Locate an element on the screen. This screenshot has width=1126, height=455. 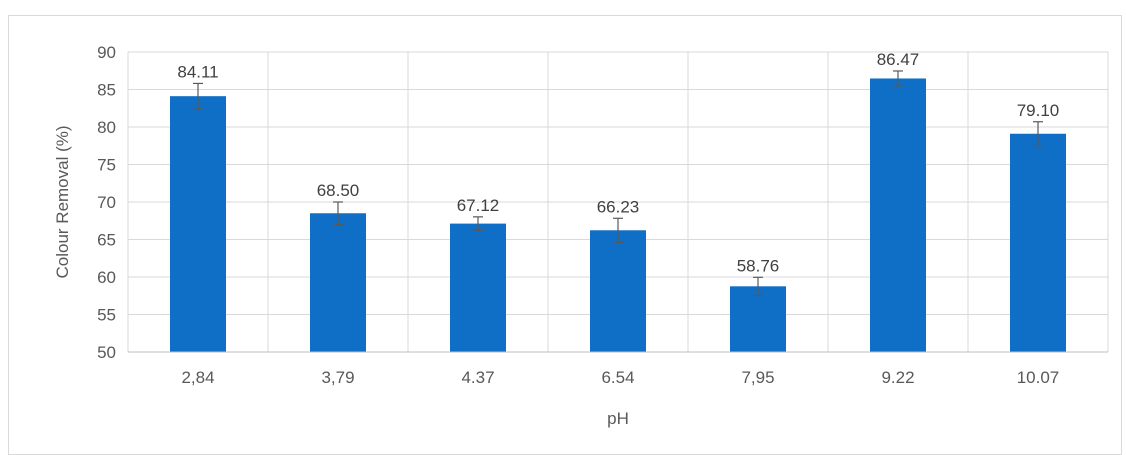
data-label: 68.50 is located at coordinates (338, 190).